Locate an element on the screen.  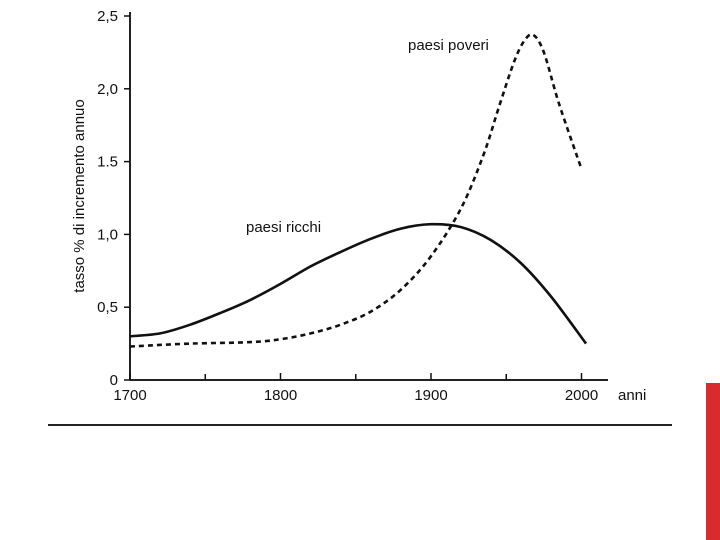
y-tick-label: 0 is located at coordinates (114, 380).